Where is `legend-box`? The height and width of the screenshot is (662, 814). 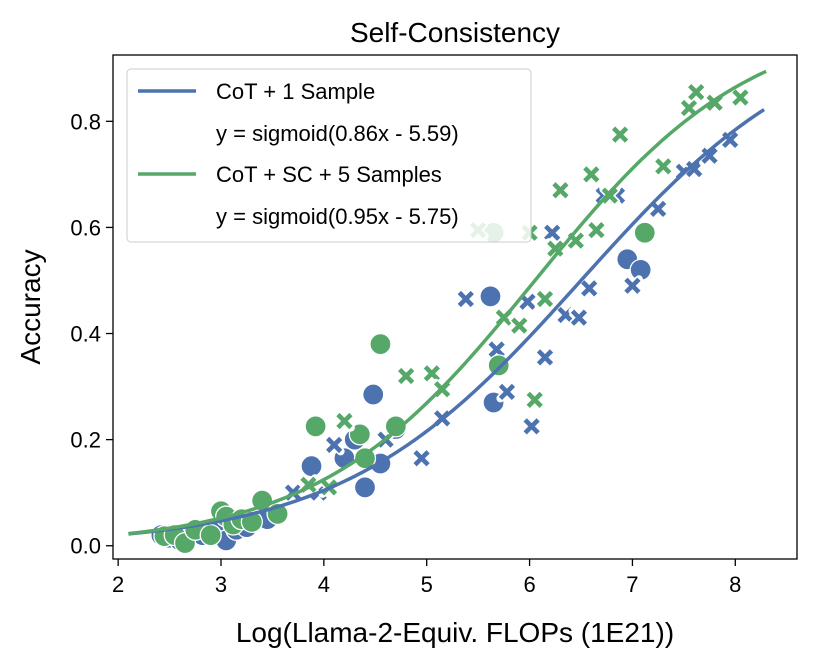
legend-box is located at coordinates (329, 155).